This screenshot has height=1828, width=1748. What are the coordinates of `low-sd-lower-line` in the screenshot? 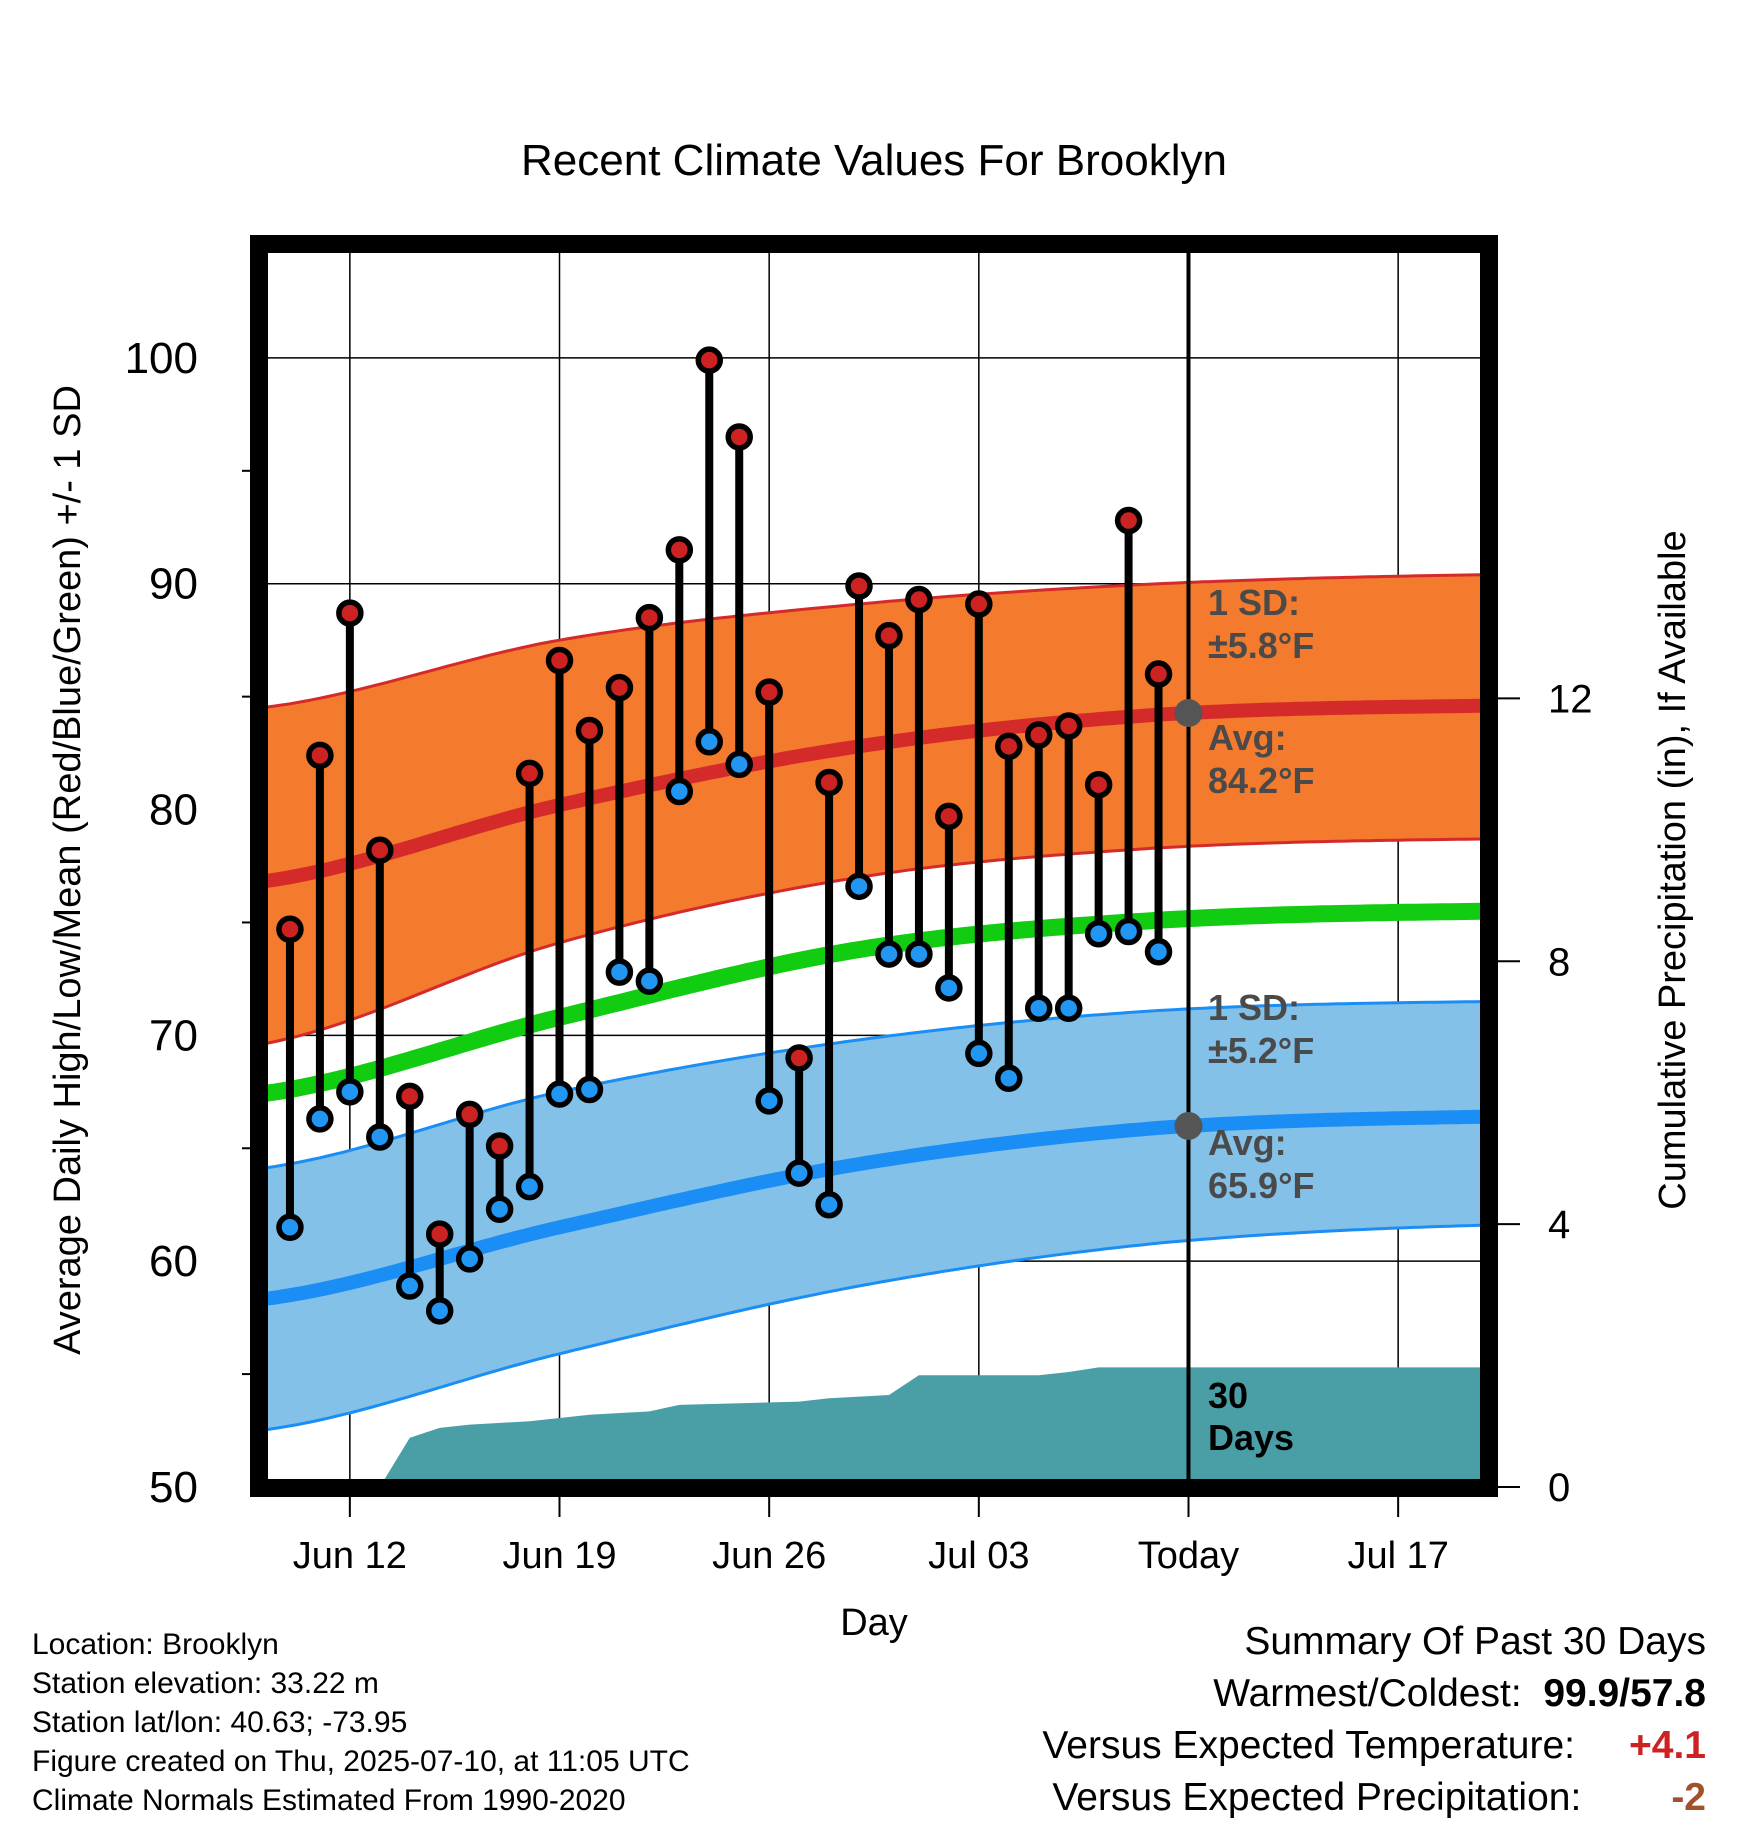 It's located at (874, 1327).